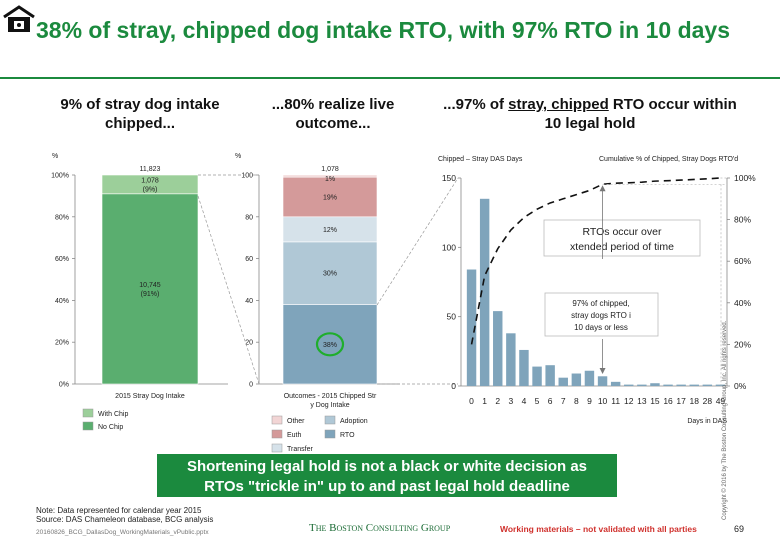 The image size is (780, 540). I want to click on chart2-segment-label: 19%, so click(330, 197).